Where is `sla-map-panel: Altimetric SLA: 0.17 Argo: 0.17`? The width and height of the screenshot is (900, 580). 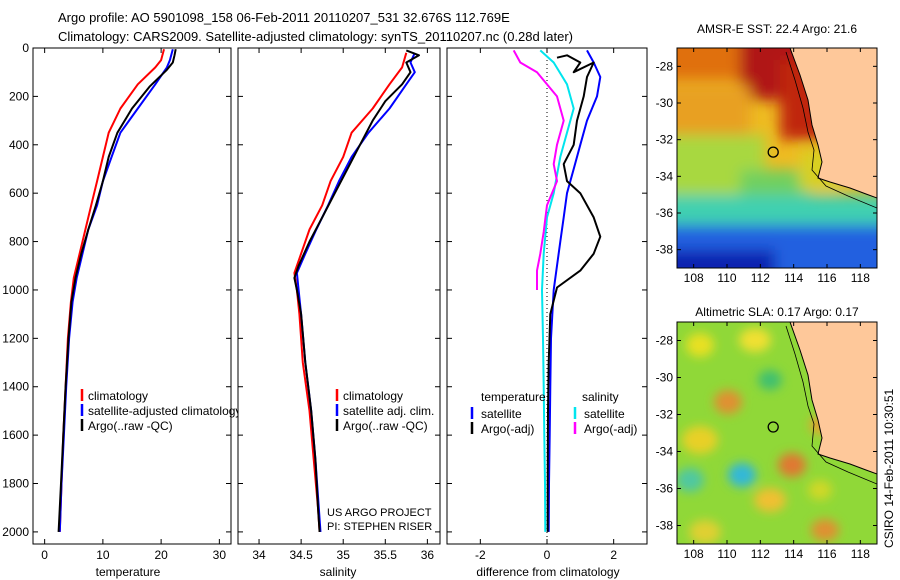 sla-map-panel: Altimetric SLA: 0.17 Argo: 0.17 is located at coordinates (767, 433).